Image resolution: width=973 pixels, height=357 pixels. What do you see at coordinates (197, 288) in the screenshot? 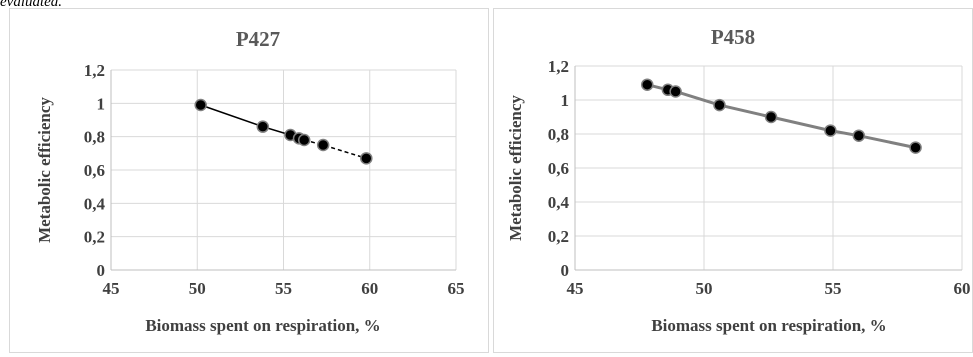
I see `chart-0-x-tick-label: 50` at bounding box center [197, 288].